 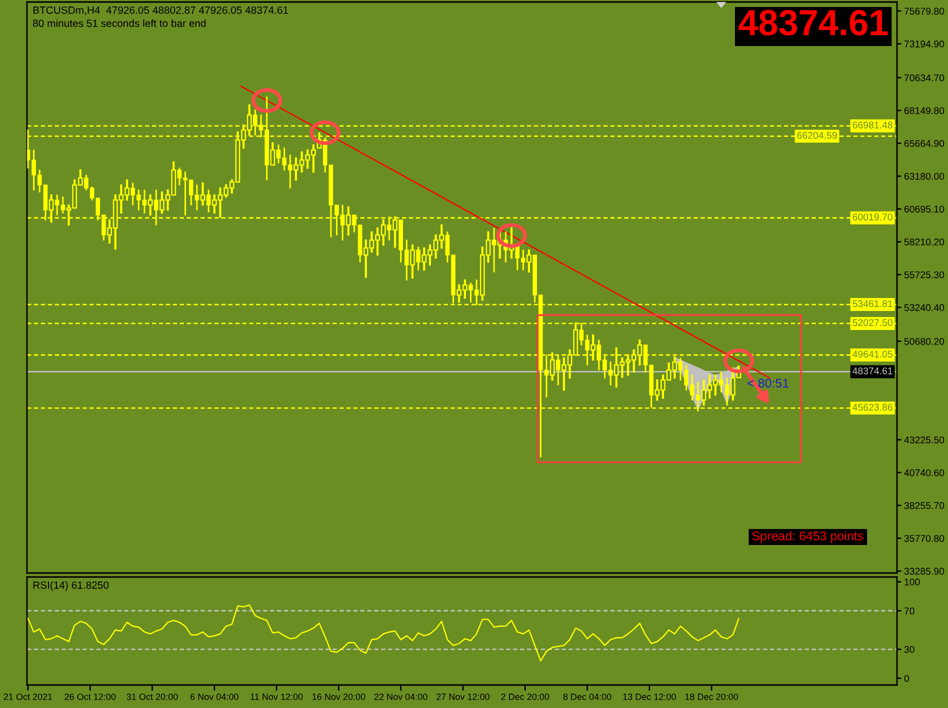 What do you see at coordinates (912, 582) in the screenshot?
I see `y-tick-label: 100` at bounding box center [912, 582].